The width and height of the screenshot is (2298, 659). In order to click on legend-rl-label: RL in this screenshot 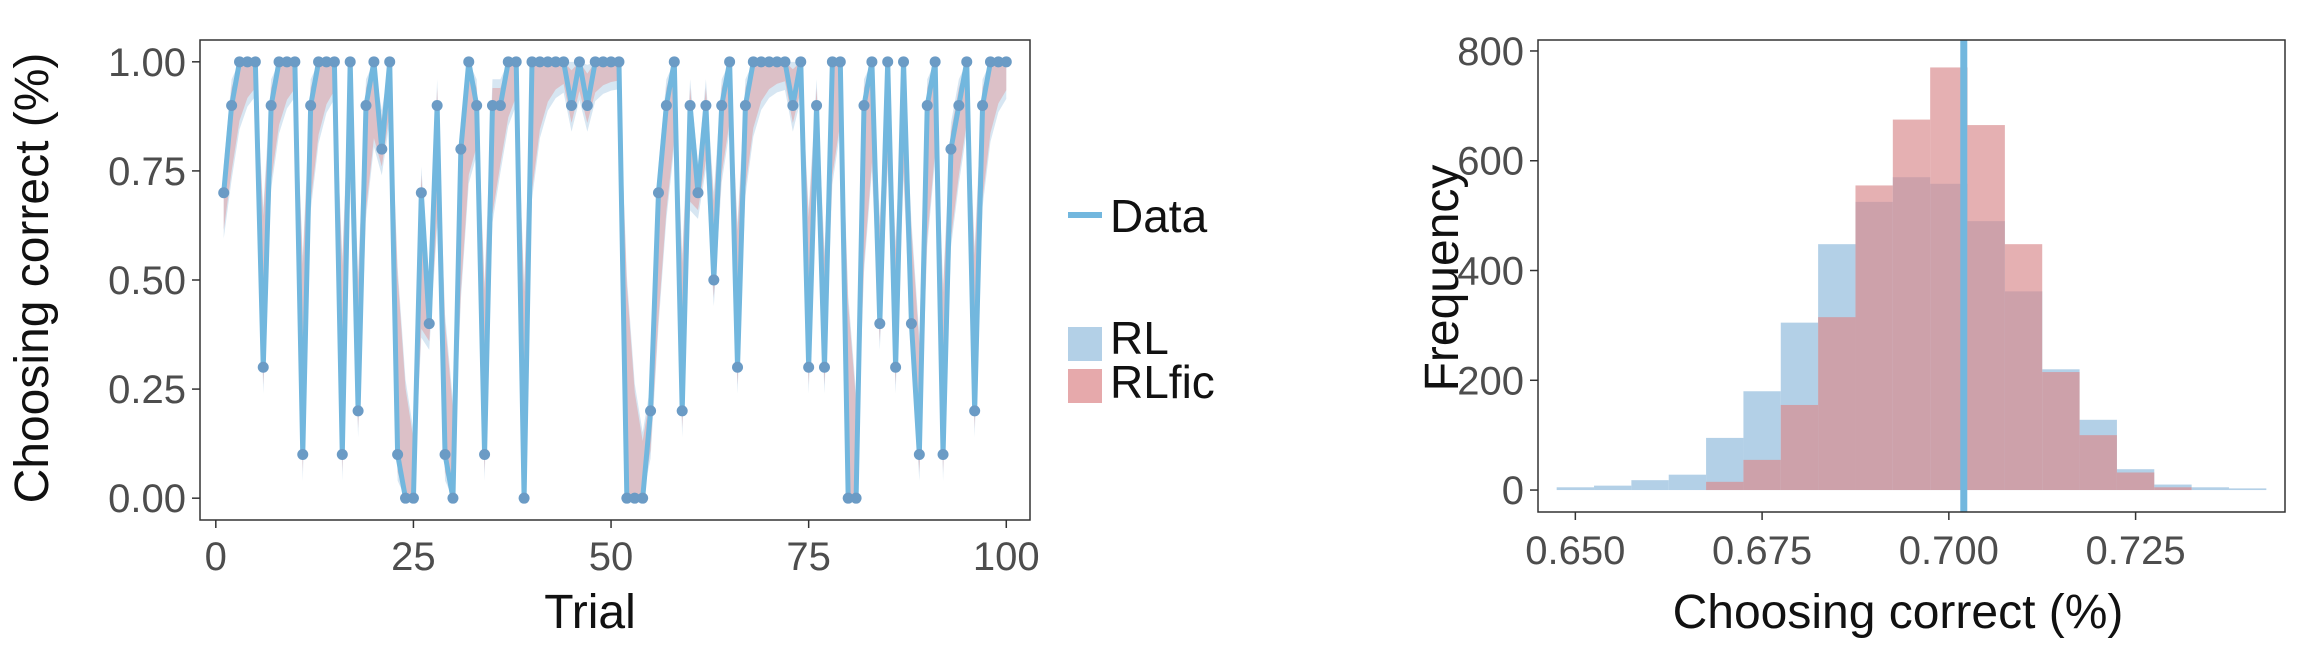, I will do `click(1139, 338)`.